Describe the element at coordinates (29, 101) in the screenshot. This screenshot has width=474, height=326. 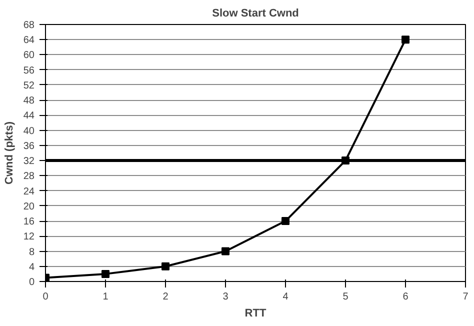
I see `y-tick-label: 48` at that location.